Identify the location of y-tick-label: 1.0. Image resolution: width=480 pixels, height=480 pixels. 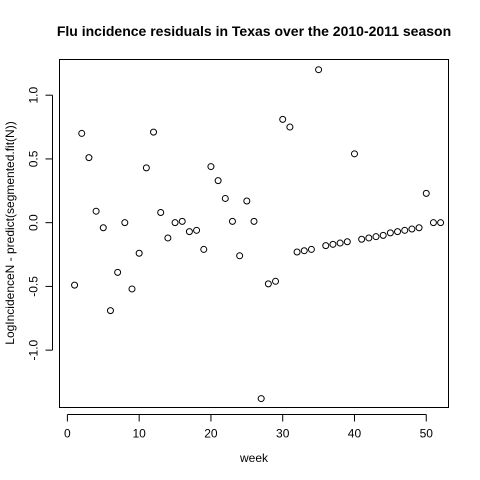
(34, 95).